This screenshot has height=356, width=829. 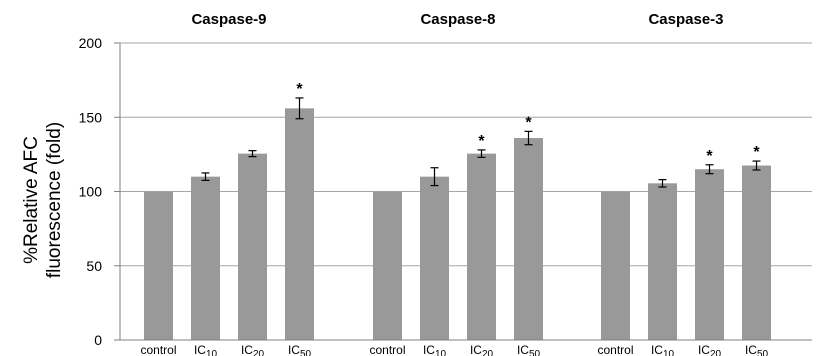 What do you see at coordinates (94, 266) in the screenshot?
I see `y-tick-label: 50` at bounding box center [94, 266].